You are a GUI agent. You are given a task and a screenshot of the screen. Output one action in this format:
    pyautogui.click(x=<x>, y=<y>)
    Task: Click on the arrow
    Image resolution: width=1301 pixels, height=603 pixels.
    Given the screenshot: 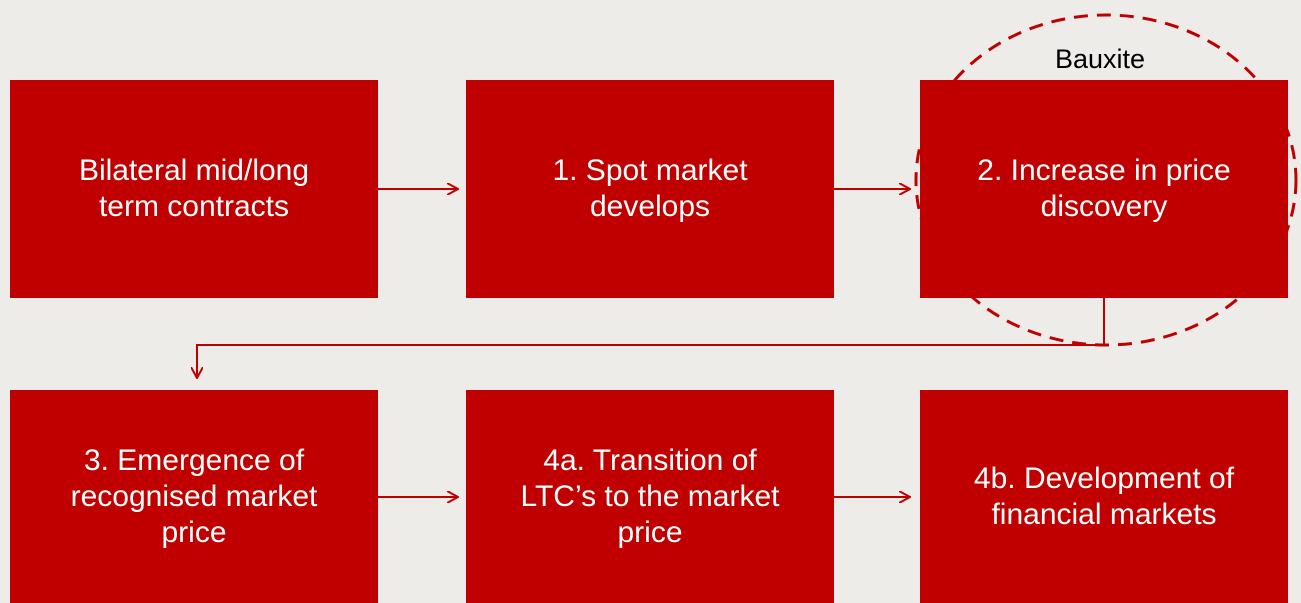 What is the action you would take?
    pyautogui.click(x=651, y=338)
    